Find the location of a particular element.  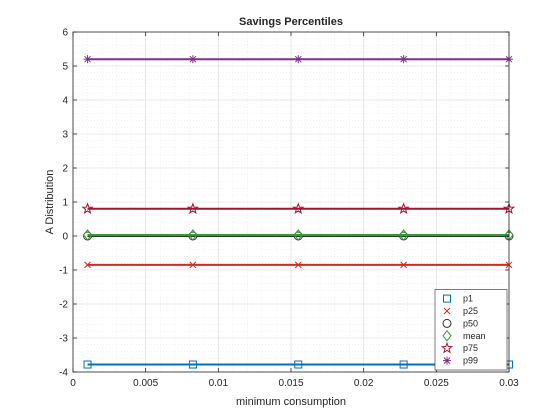

series-p99 is located at coordinates (298, 59).